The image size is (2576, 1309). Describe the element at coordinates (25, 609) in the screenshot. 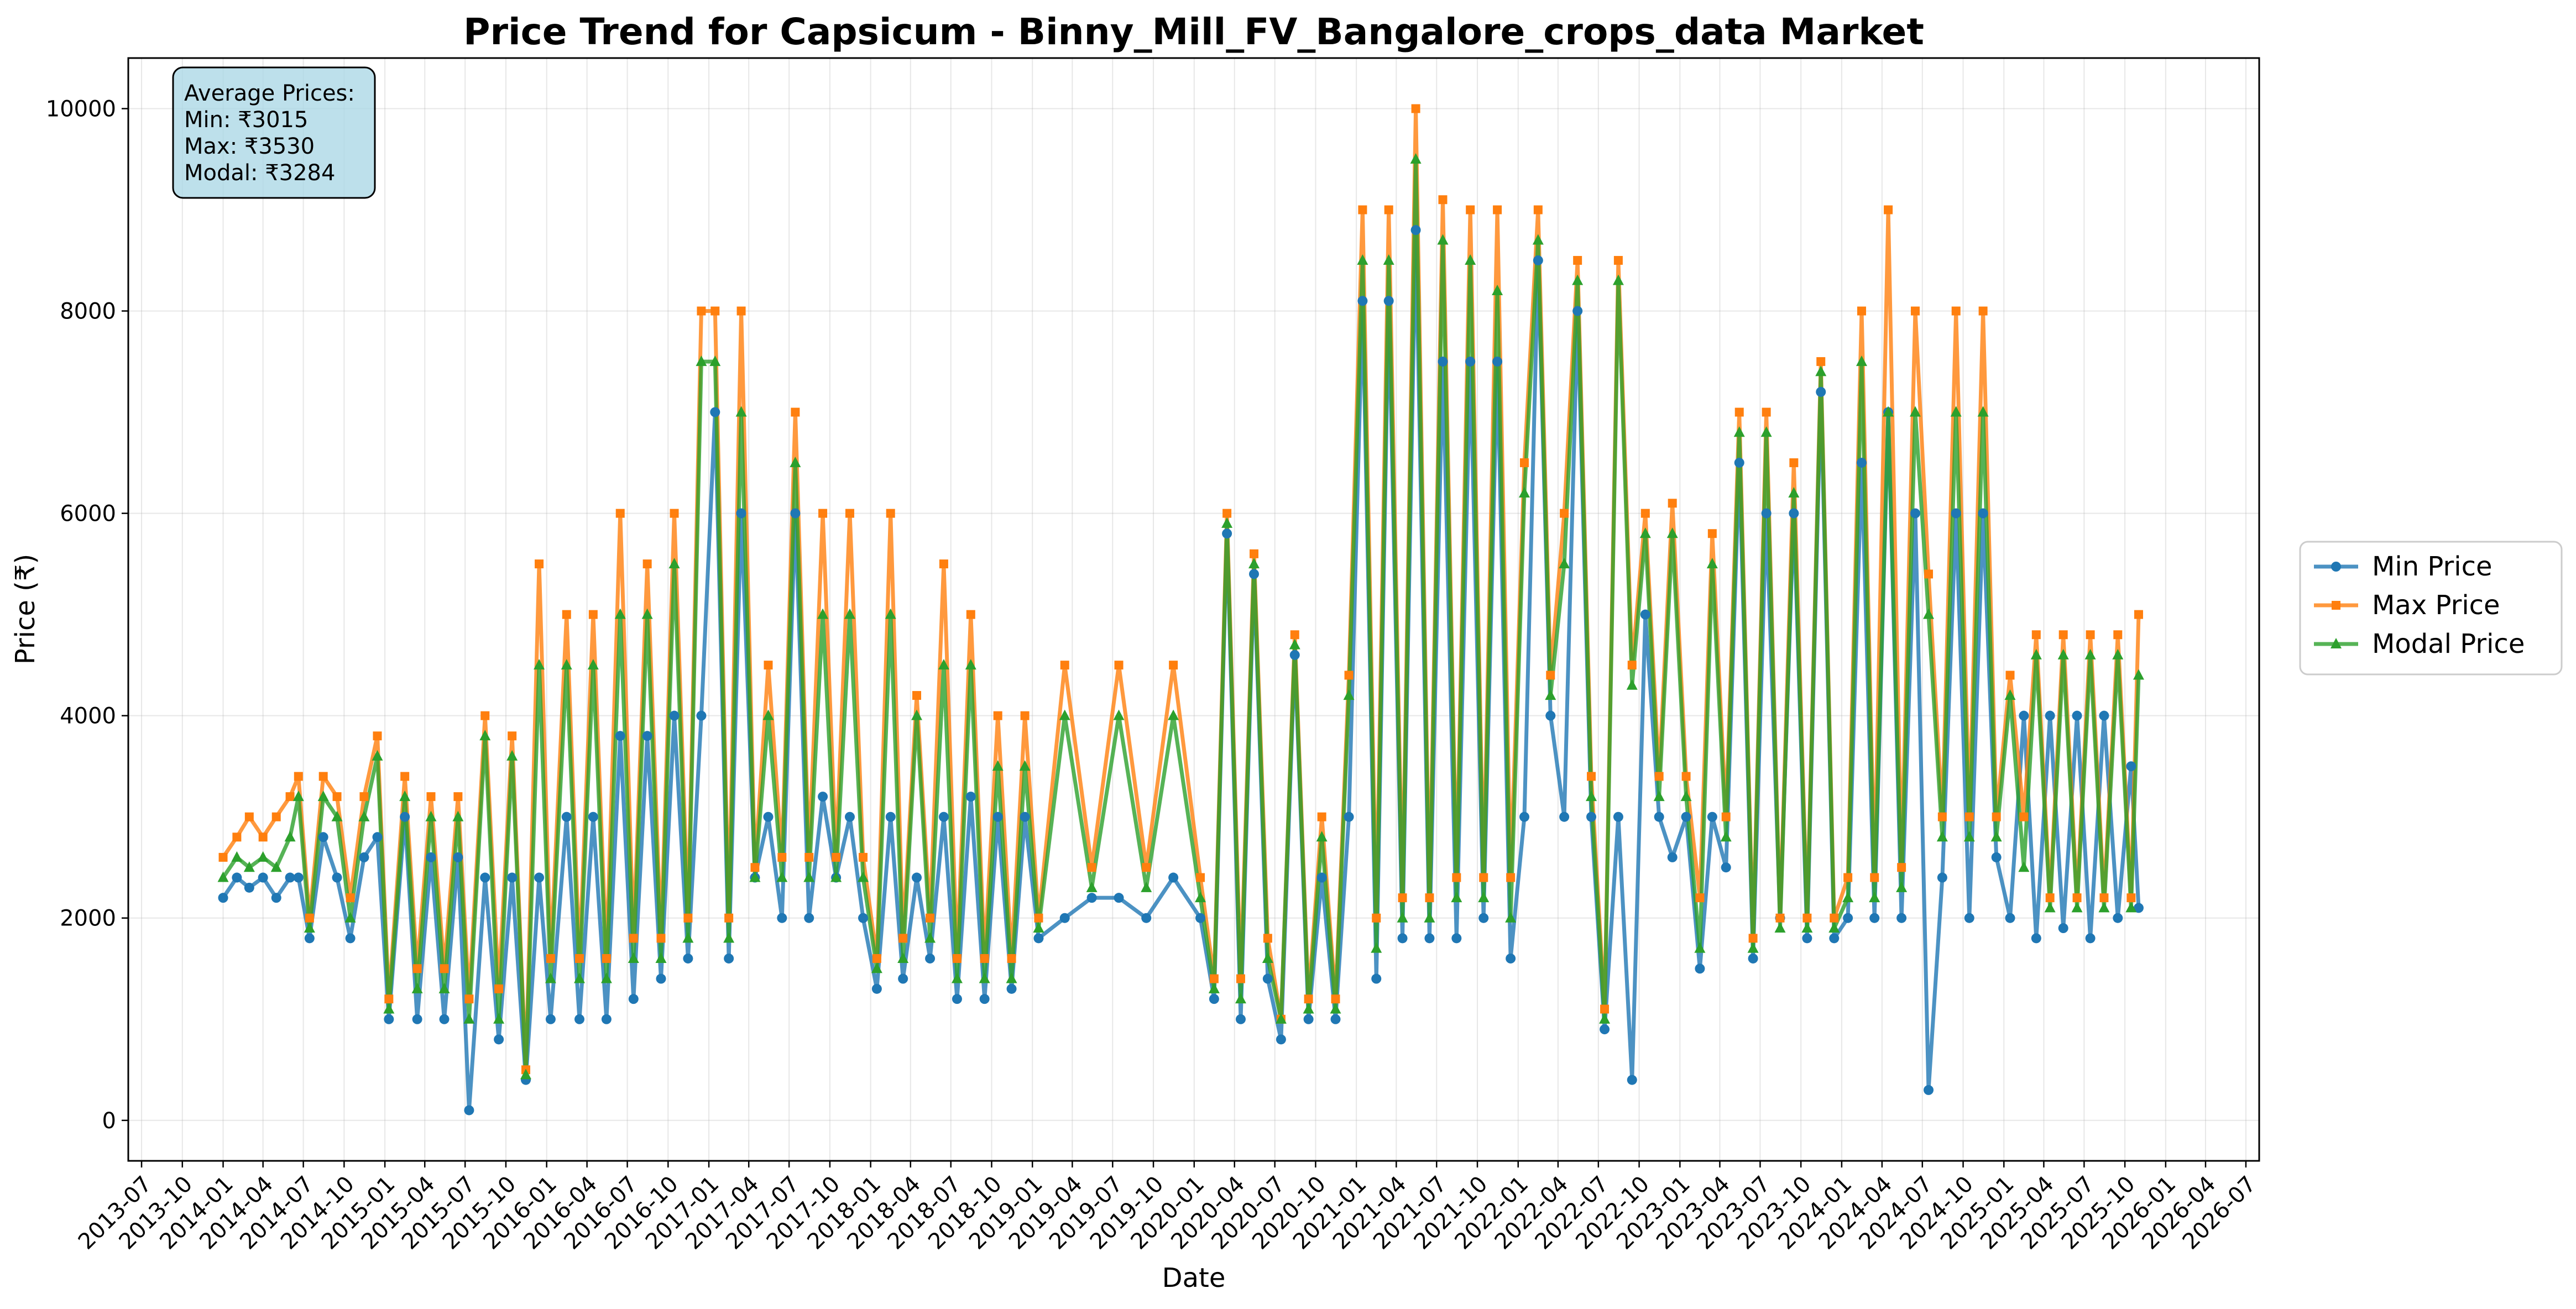

I see `y-axis-label: Price (₹)` at that location.